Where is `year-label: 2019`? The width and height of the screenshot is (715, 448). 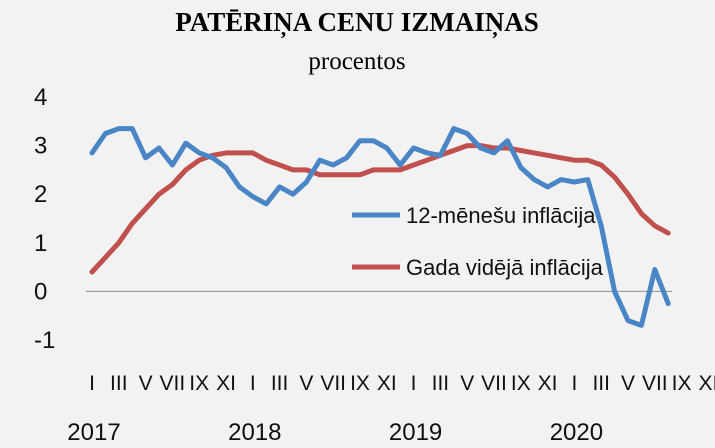 year-label: 2019 is located at coordinates (415, 432).